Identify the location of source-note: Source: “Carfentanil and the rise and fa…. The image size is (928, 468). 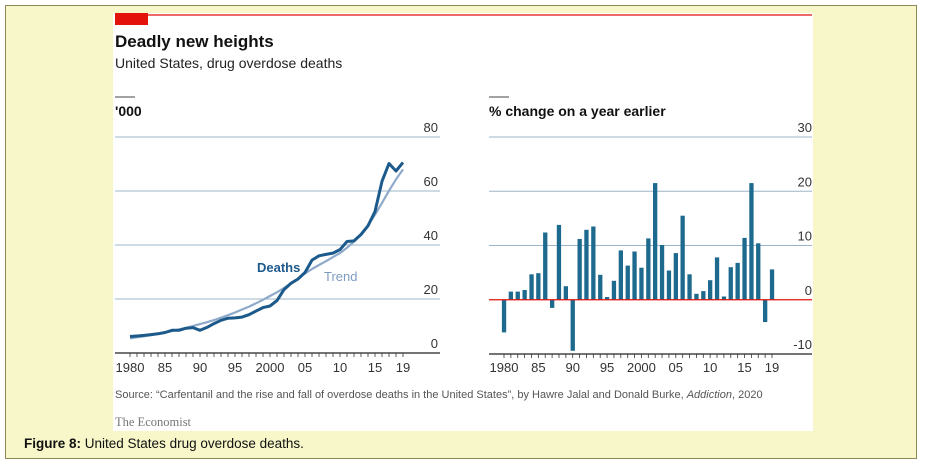
(439, 395).